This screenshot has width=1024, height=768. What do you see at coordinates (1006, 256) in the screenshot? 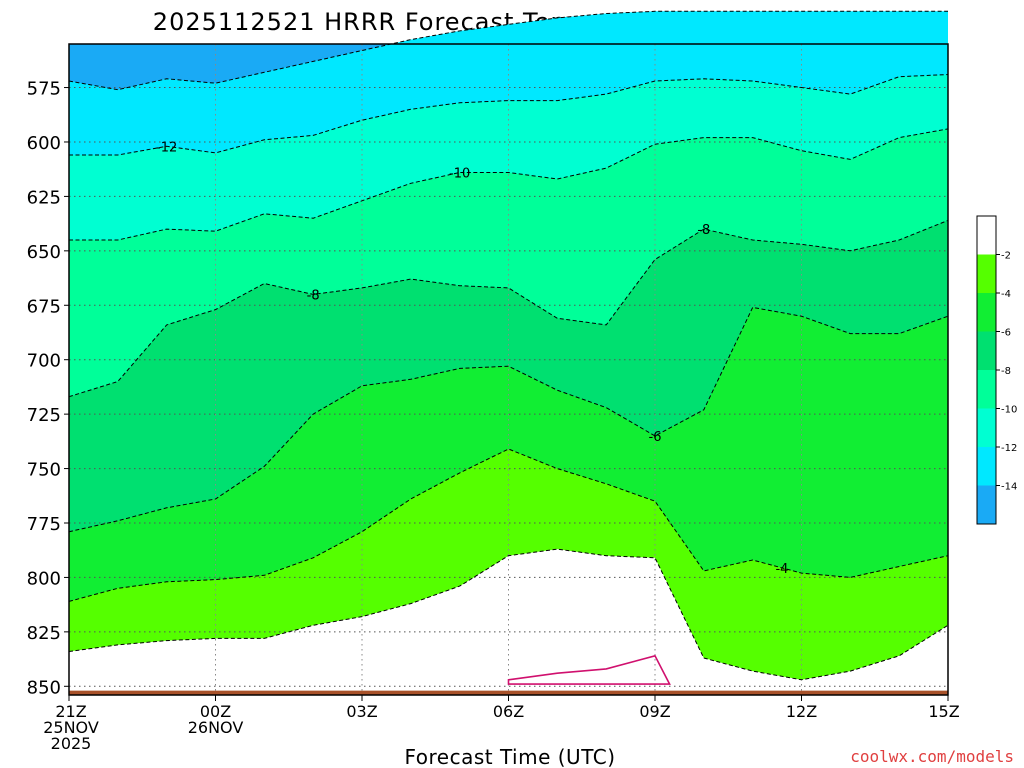
I see `colorbar-tick-label: -2` at bounding box center [1006, 256].